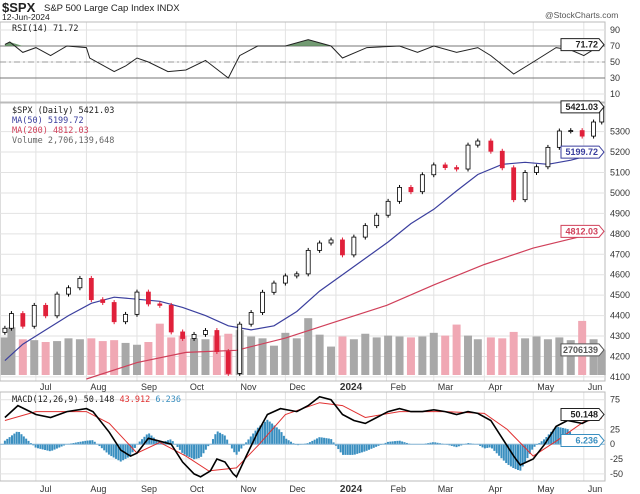 The image size is (640, 494). What do you see at coordinates (620, 173) in the screenshot?
I see `price-tick-label: 5100` at bounding box center [620, 173].